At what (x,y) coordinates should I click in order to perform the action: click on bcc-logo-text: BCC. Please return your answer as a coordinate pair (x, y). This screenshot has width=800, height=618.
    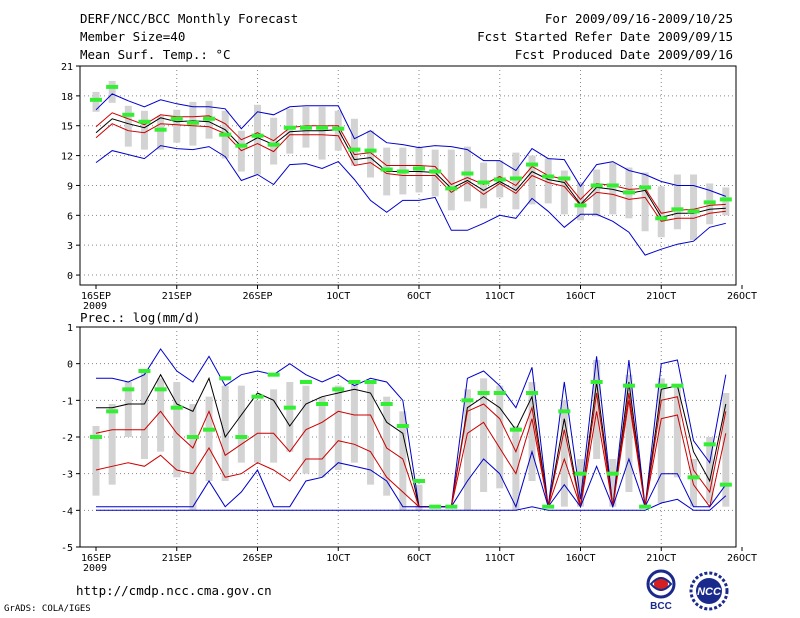
    Looking at the image, I should click on (661, 606).